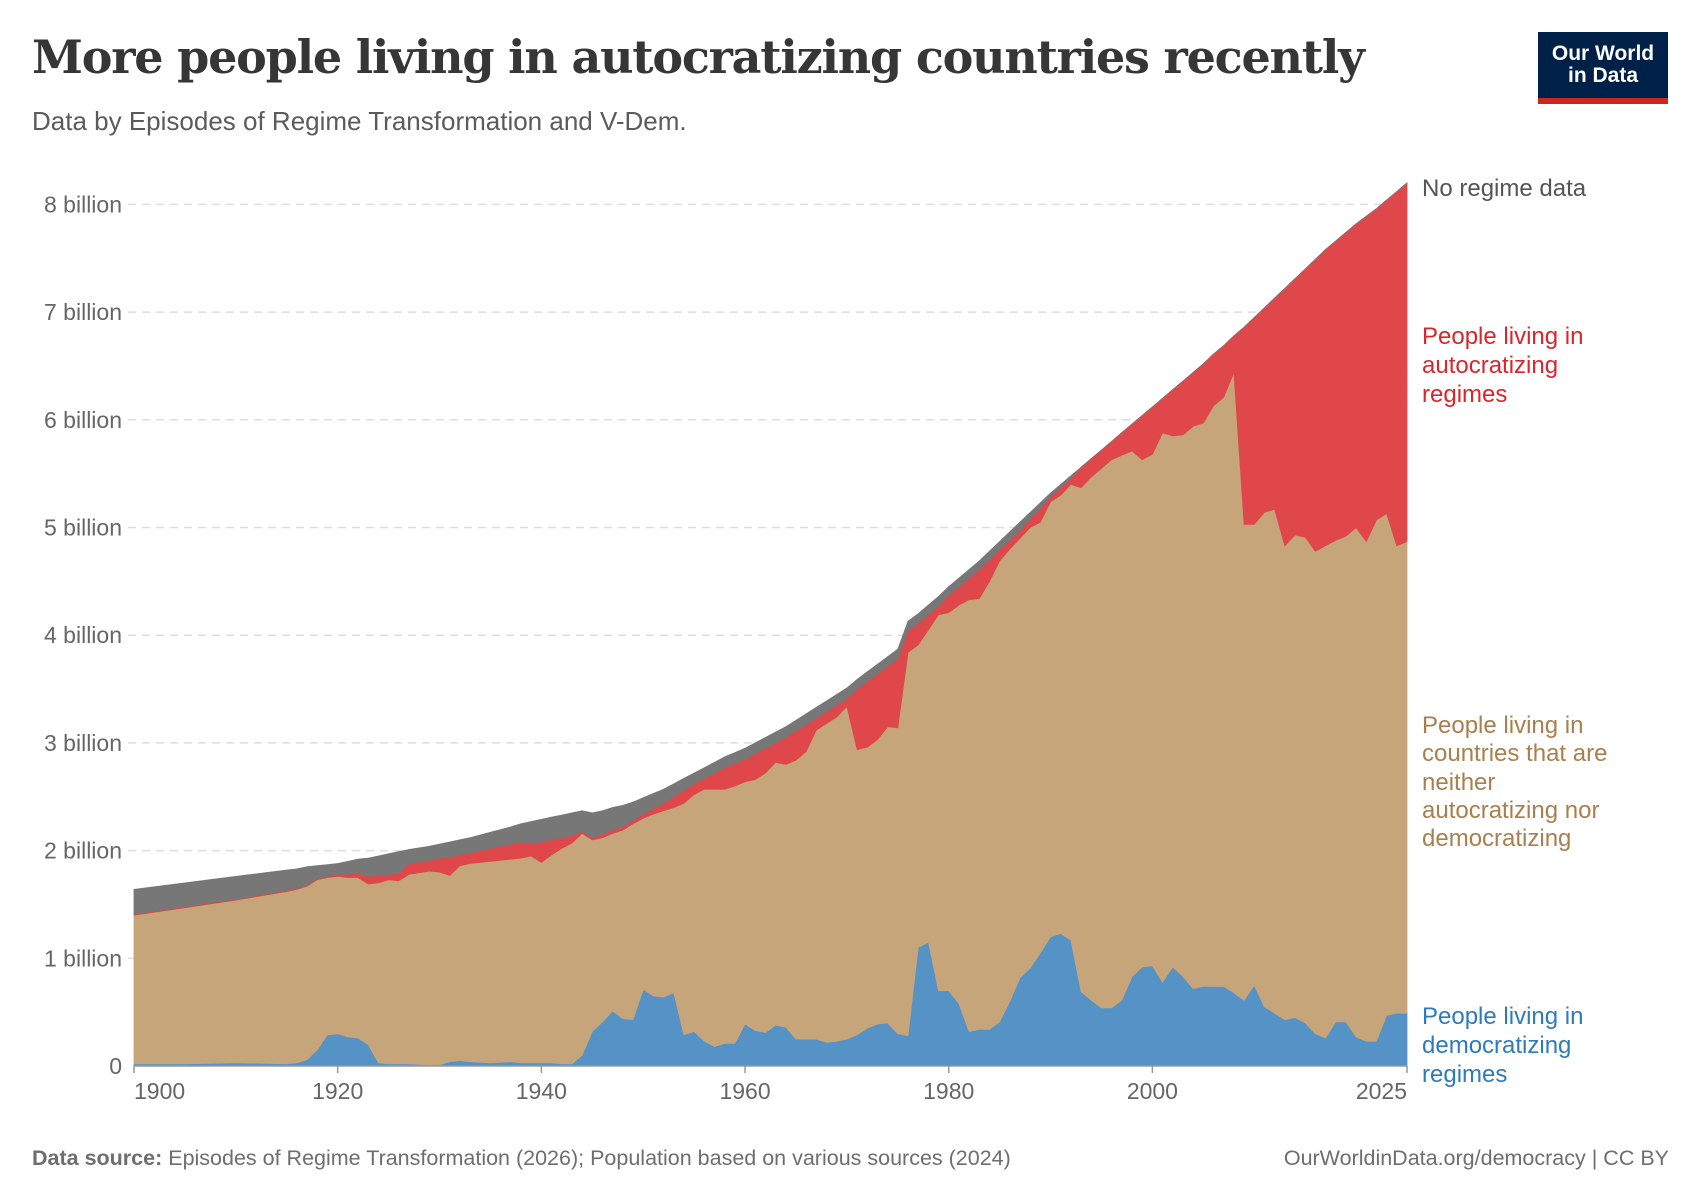  I want to click on label-line: neither, so click(1458, 782).